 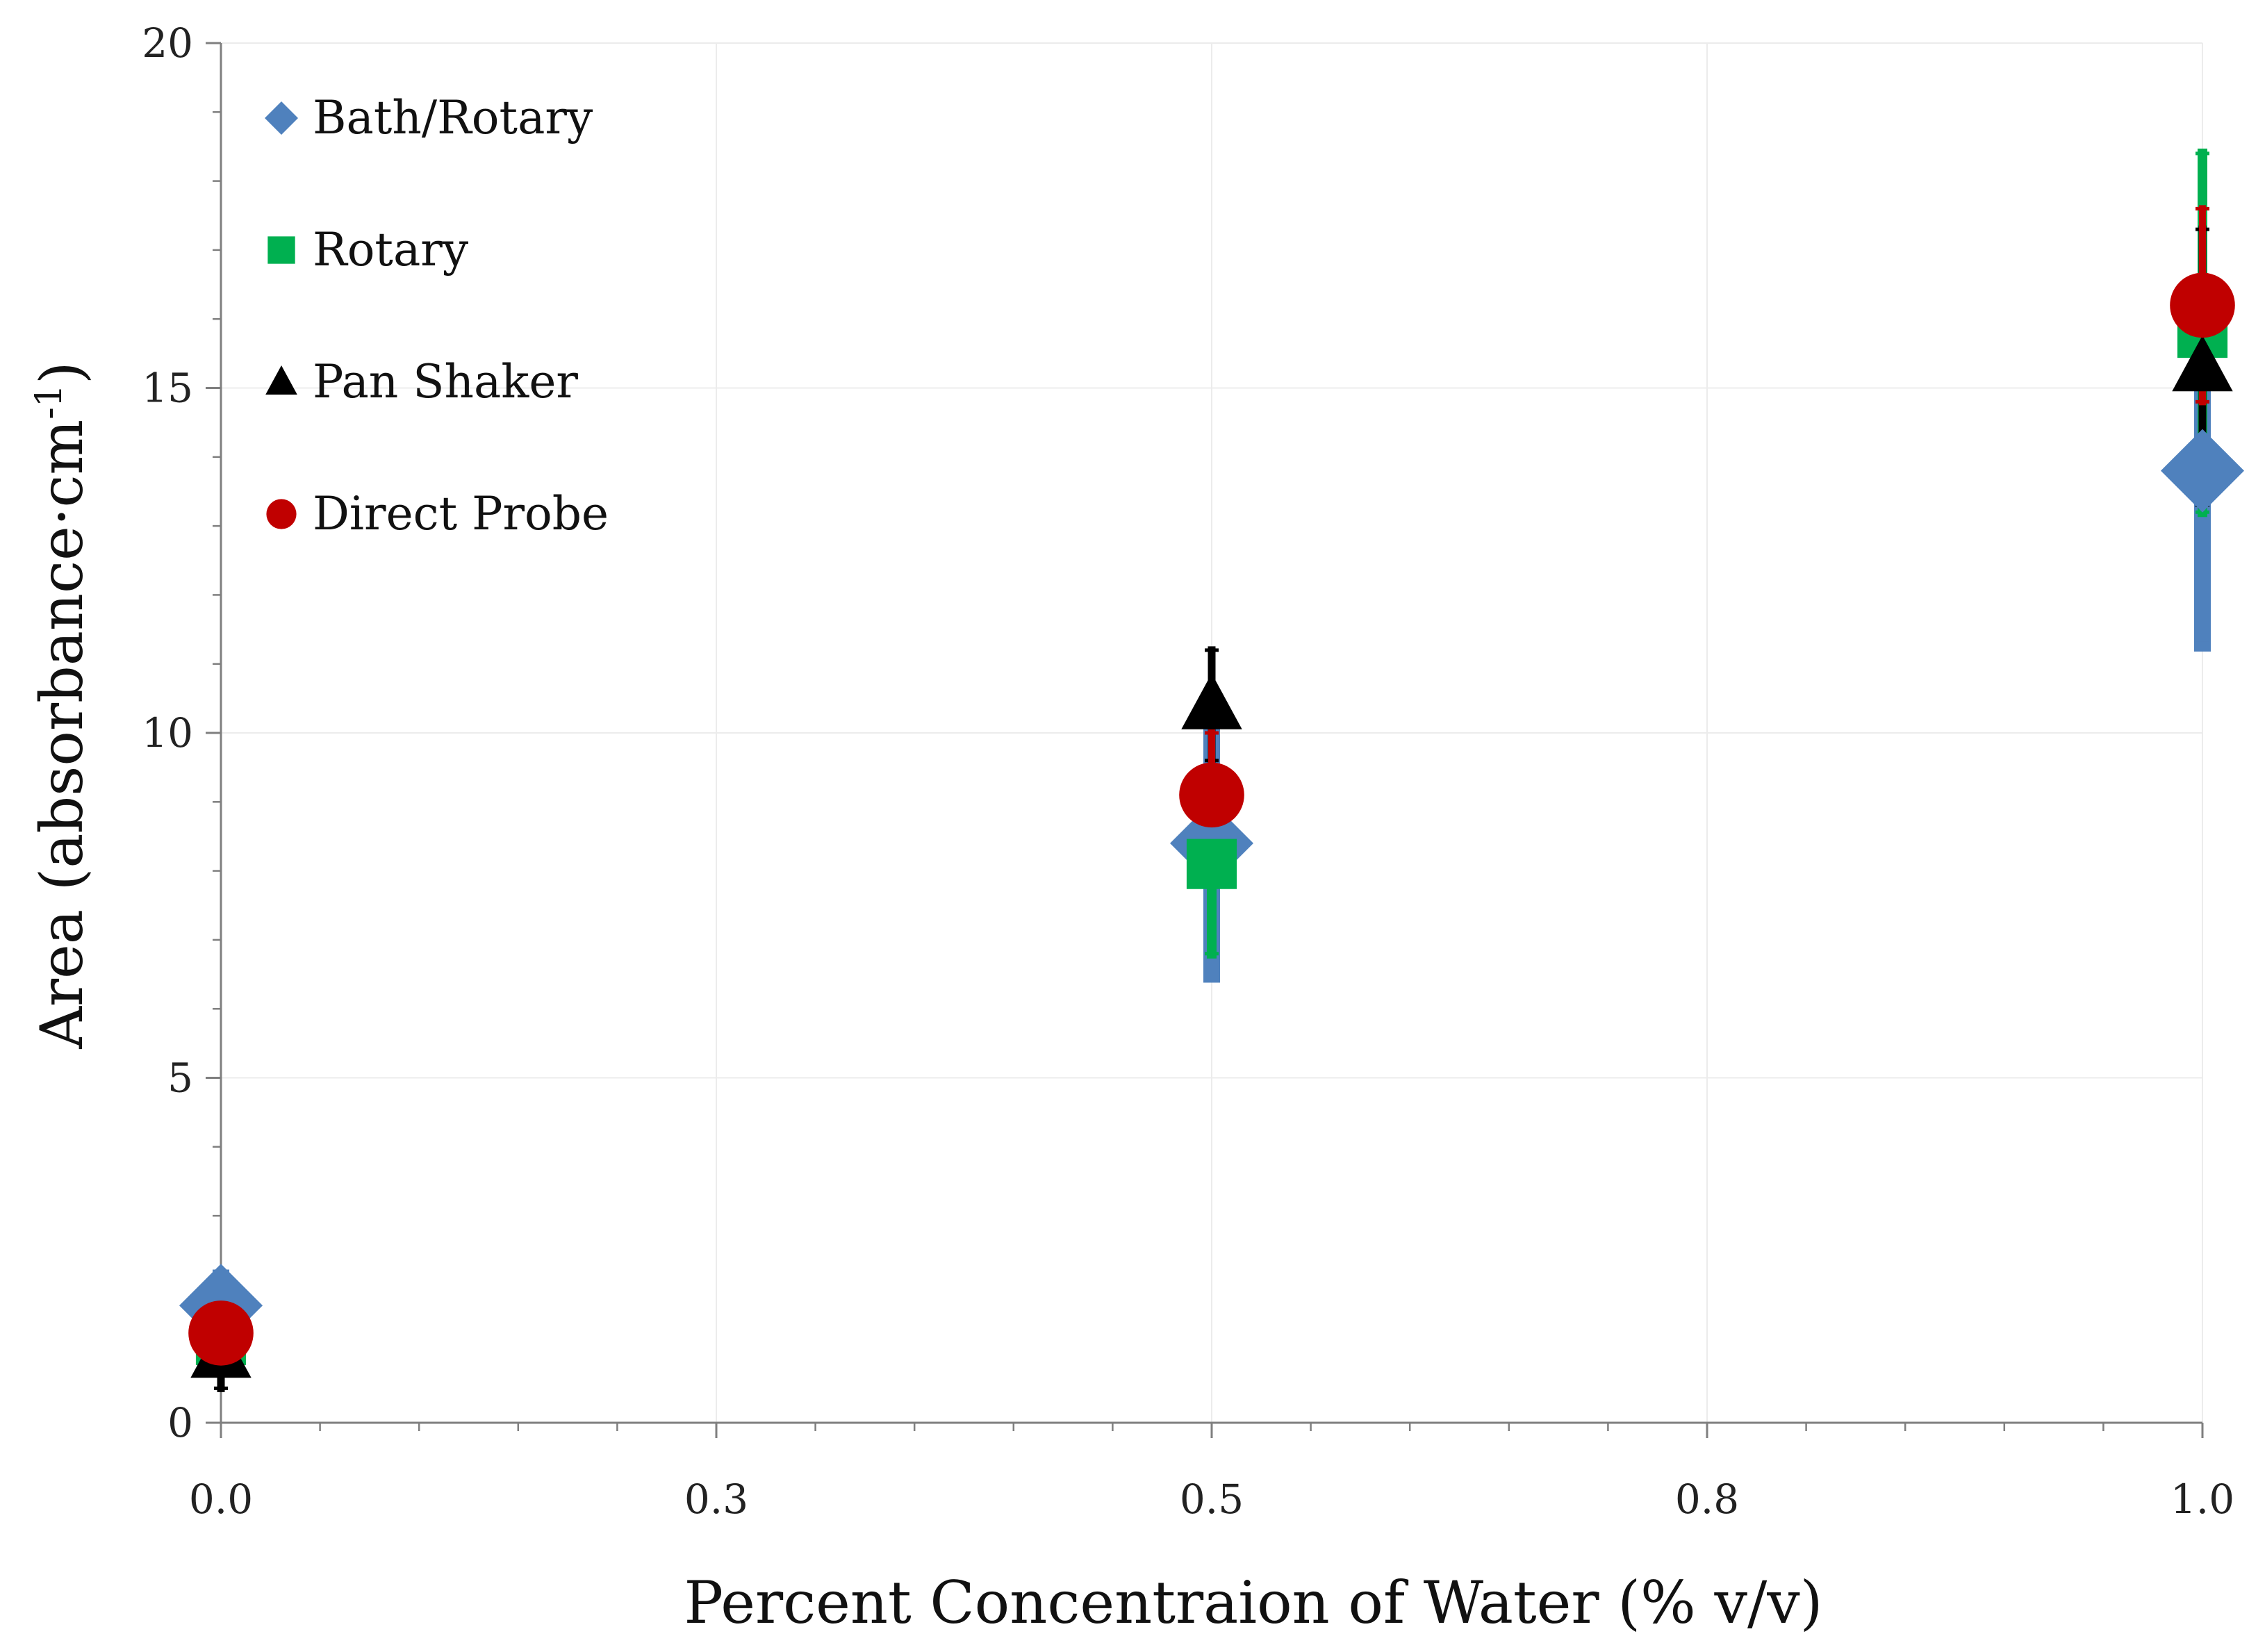 What do you see at coordinates (62, 735) in the screenshot?
I see `y-axis-title-main: Area (absorbance·cm` at bounding box center [62, 735].